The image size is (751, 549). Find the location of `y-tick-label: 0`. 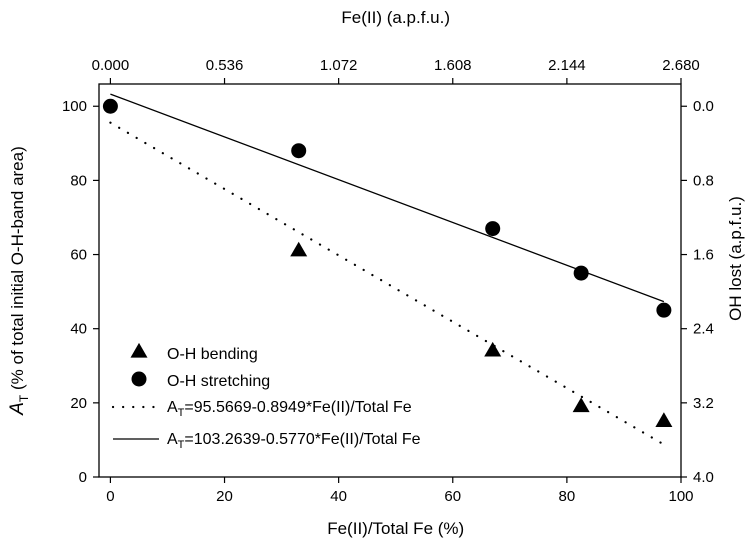

y-tick-label: 0 is located at coordinates (83, 477).